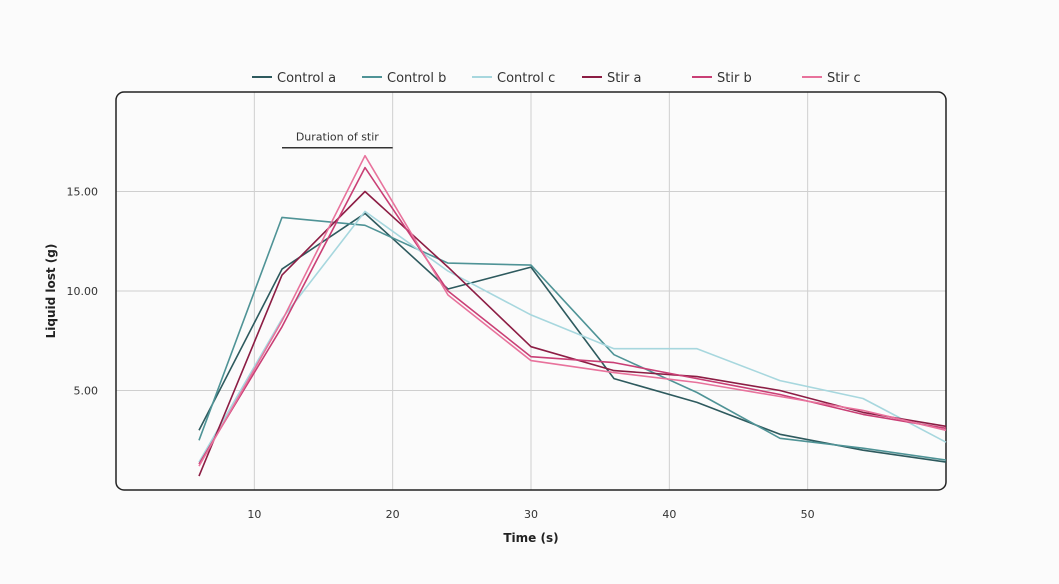  What do you see at coordinates (808, 514) in the screenshot?
I see `x-tick-label: 50` at bounding box center [808, 514].